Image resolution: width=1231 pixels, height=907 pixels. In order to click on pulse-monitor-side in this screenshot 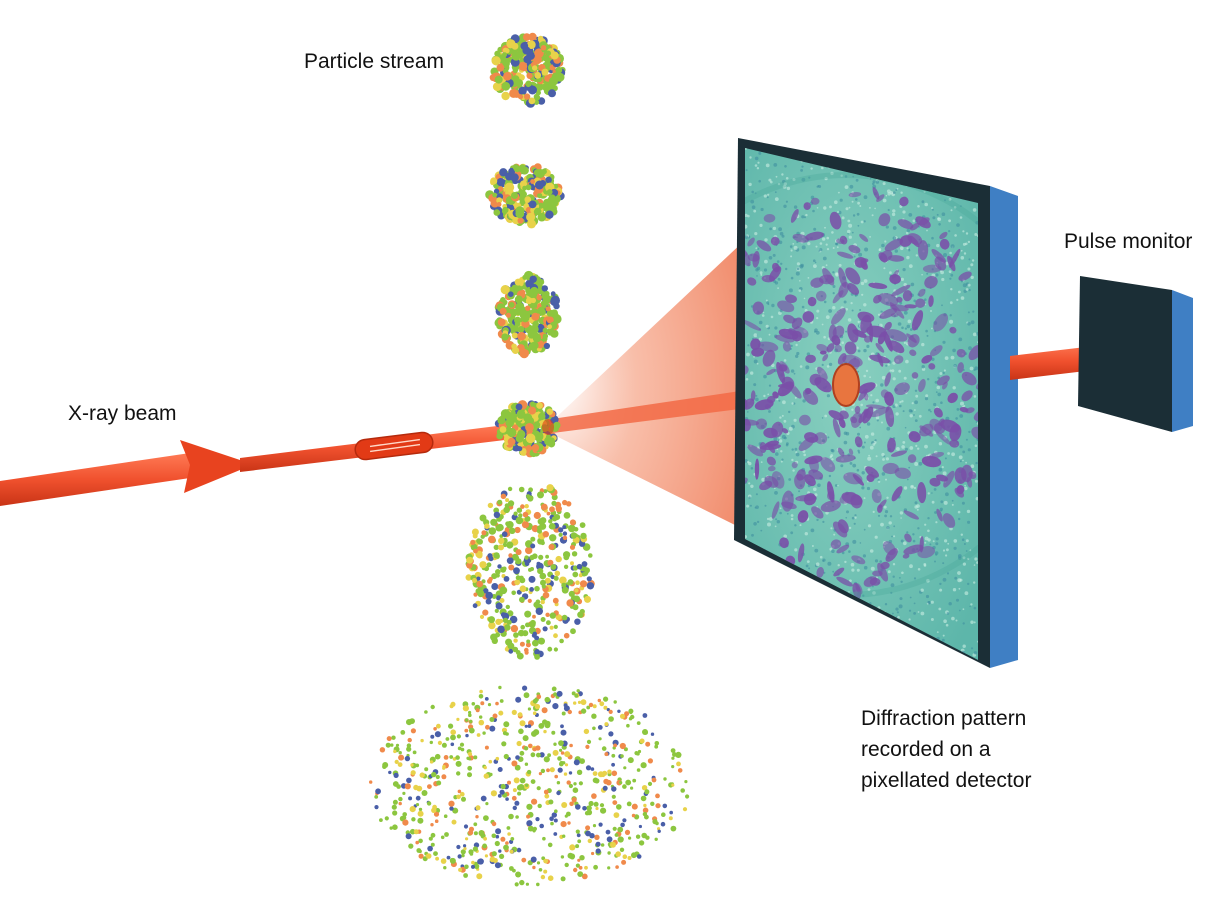, I will do `click(1182, 361)`.